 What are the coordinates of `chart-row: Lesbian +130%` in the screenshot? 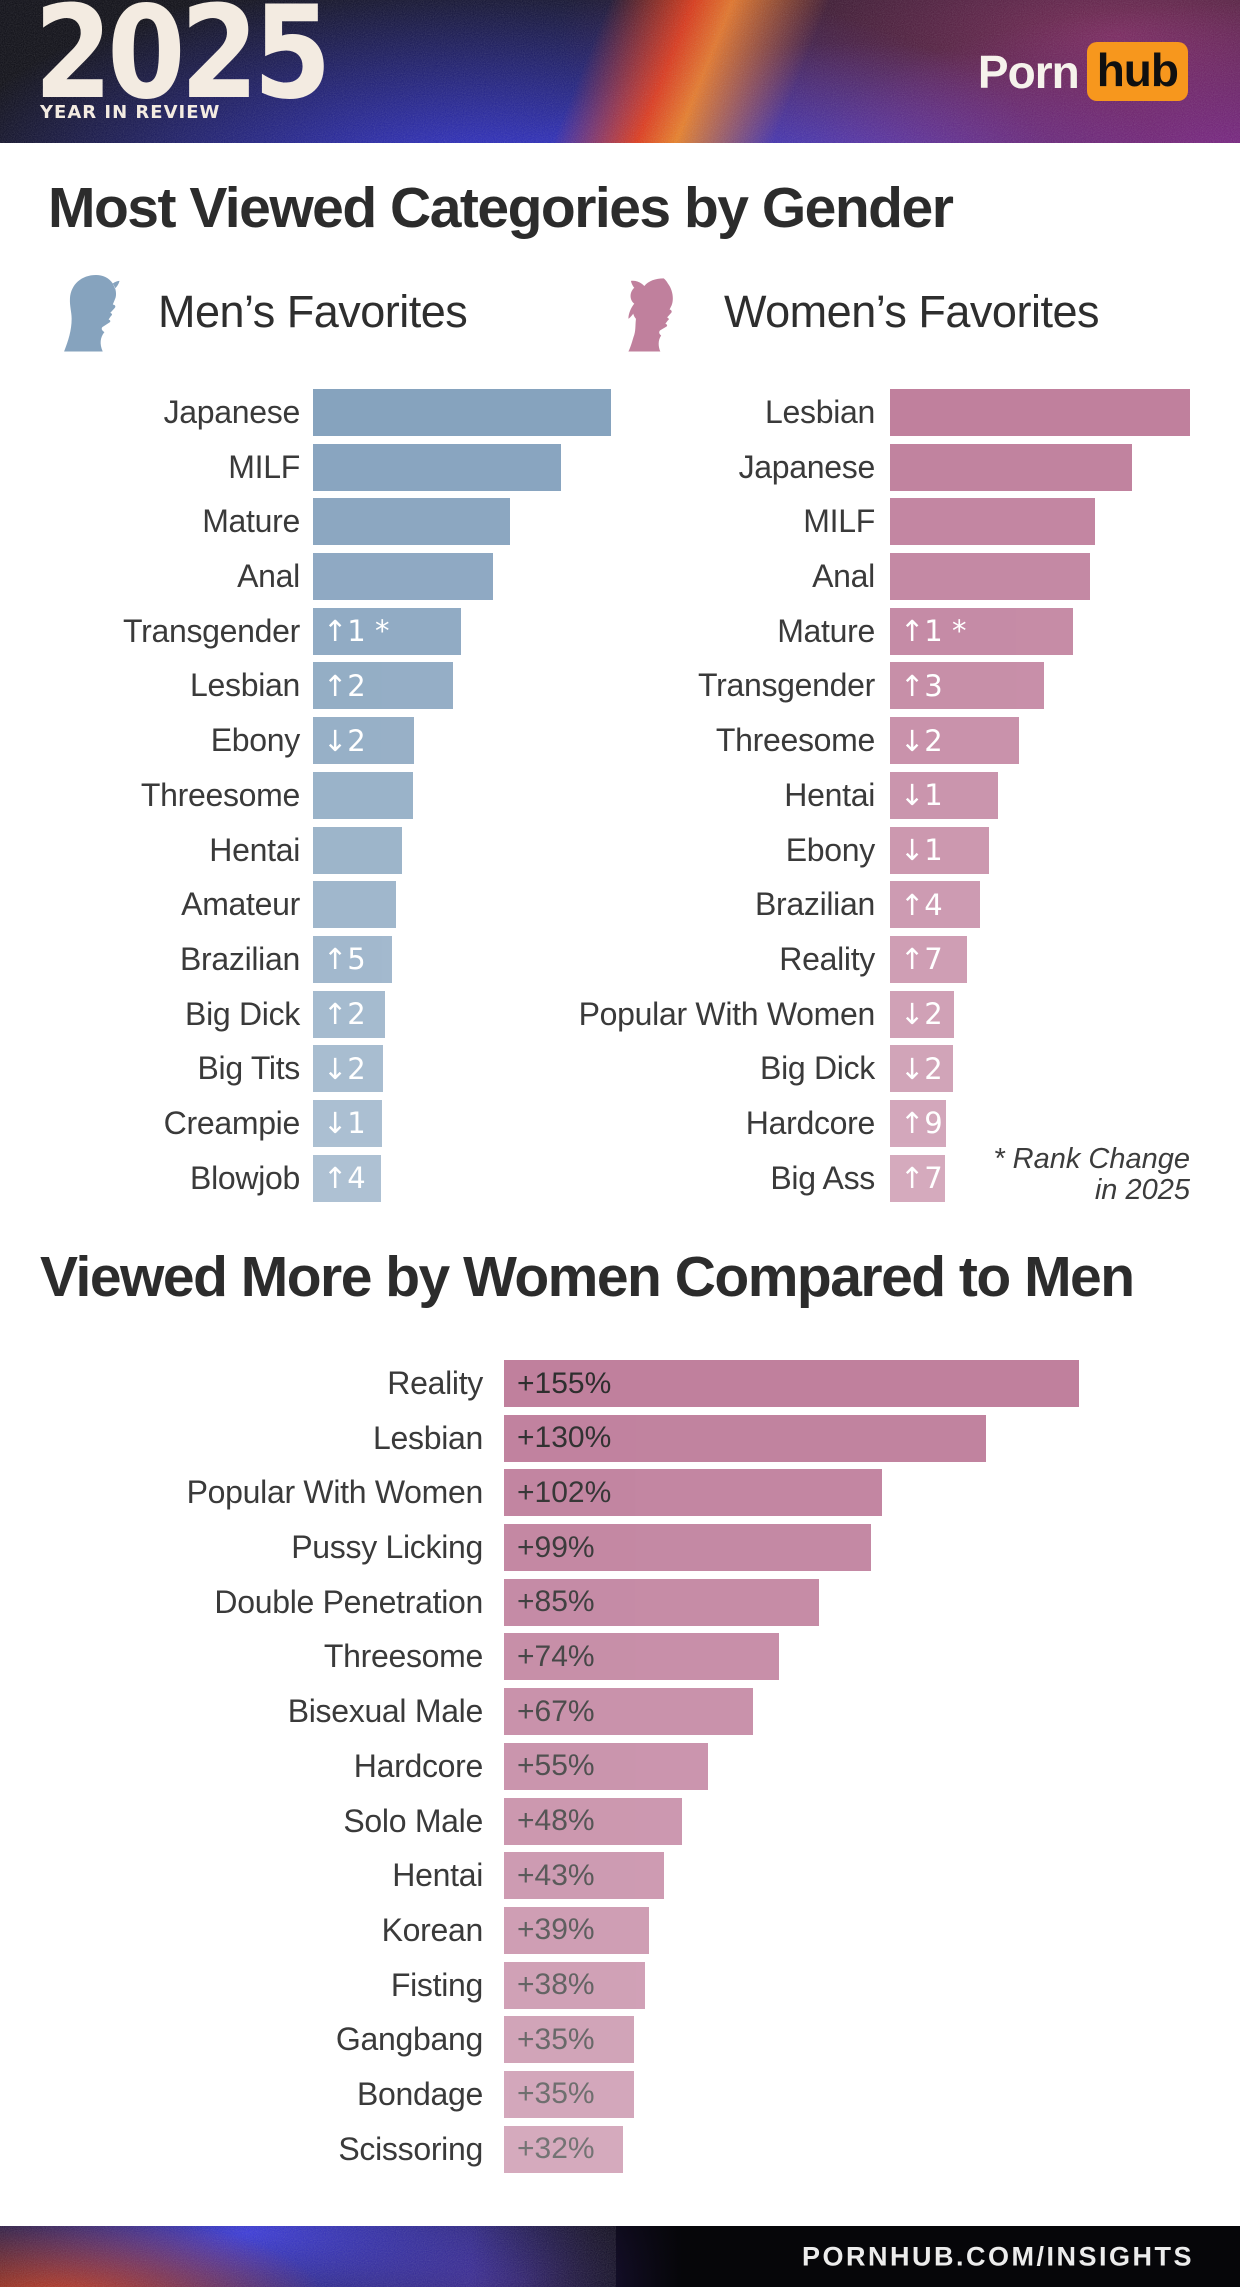 It's located at (604, 1438).